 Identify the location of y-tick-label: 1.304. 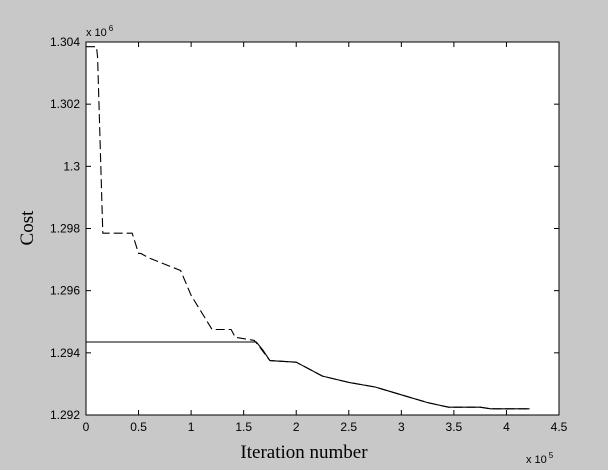
(65, 42).